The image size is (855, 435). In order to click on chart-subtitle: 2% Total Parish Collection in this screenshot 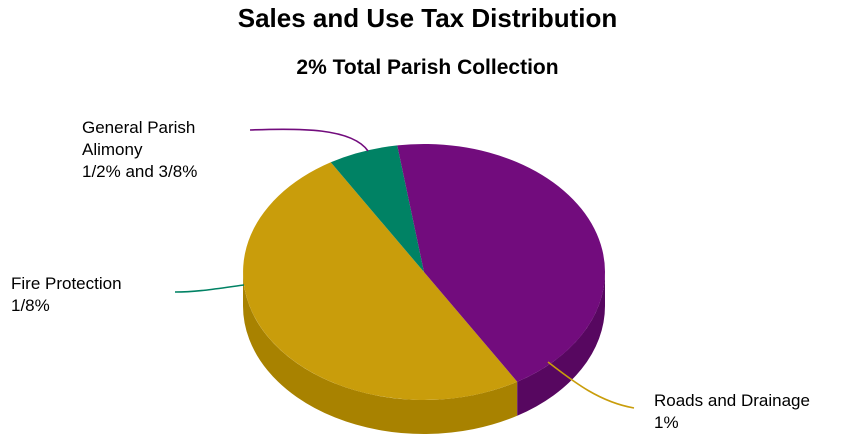, I will do `click(427, 67)`.